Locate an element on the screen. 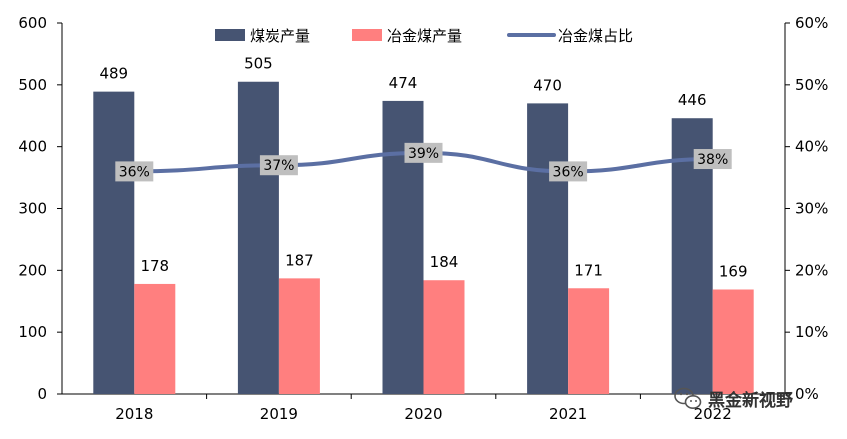  ratio-label: 37% is located at coordinates (278, 166).